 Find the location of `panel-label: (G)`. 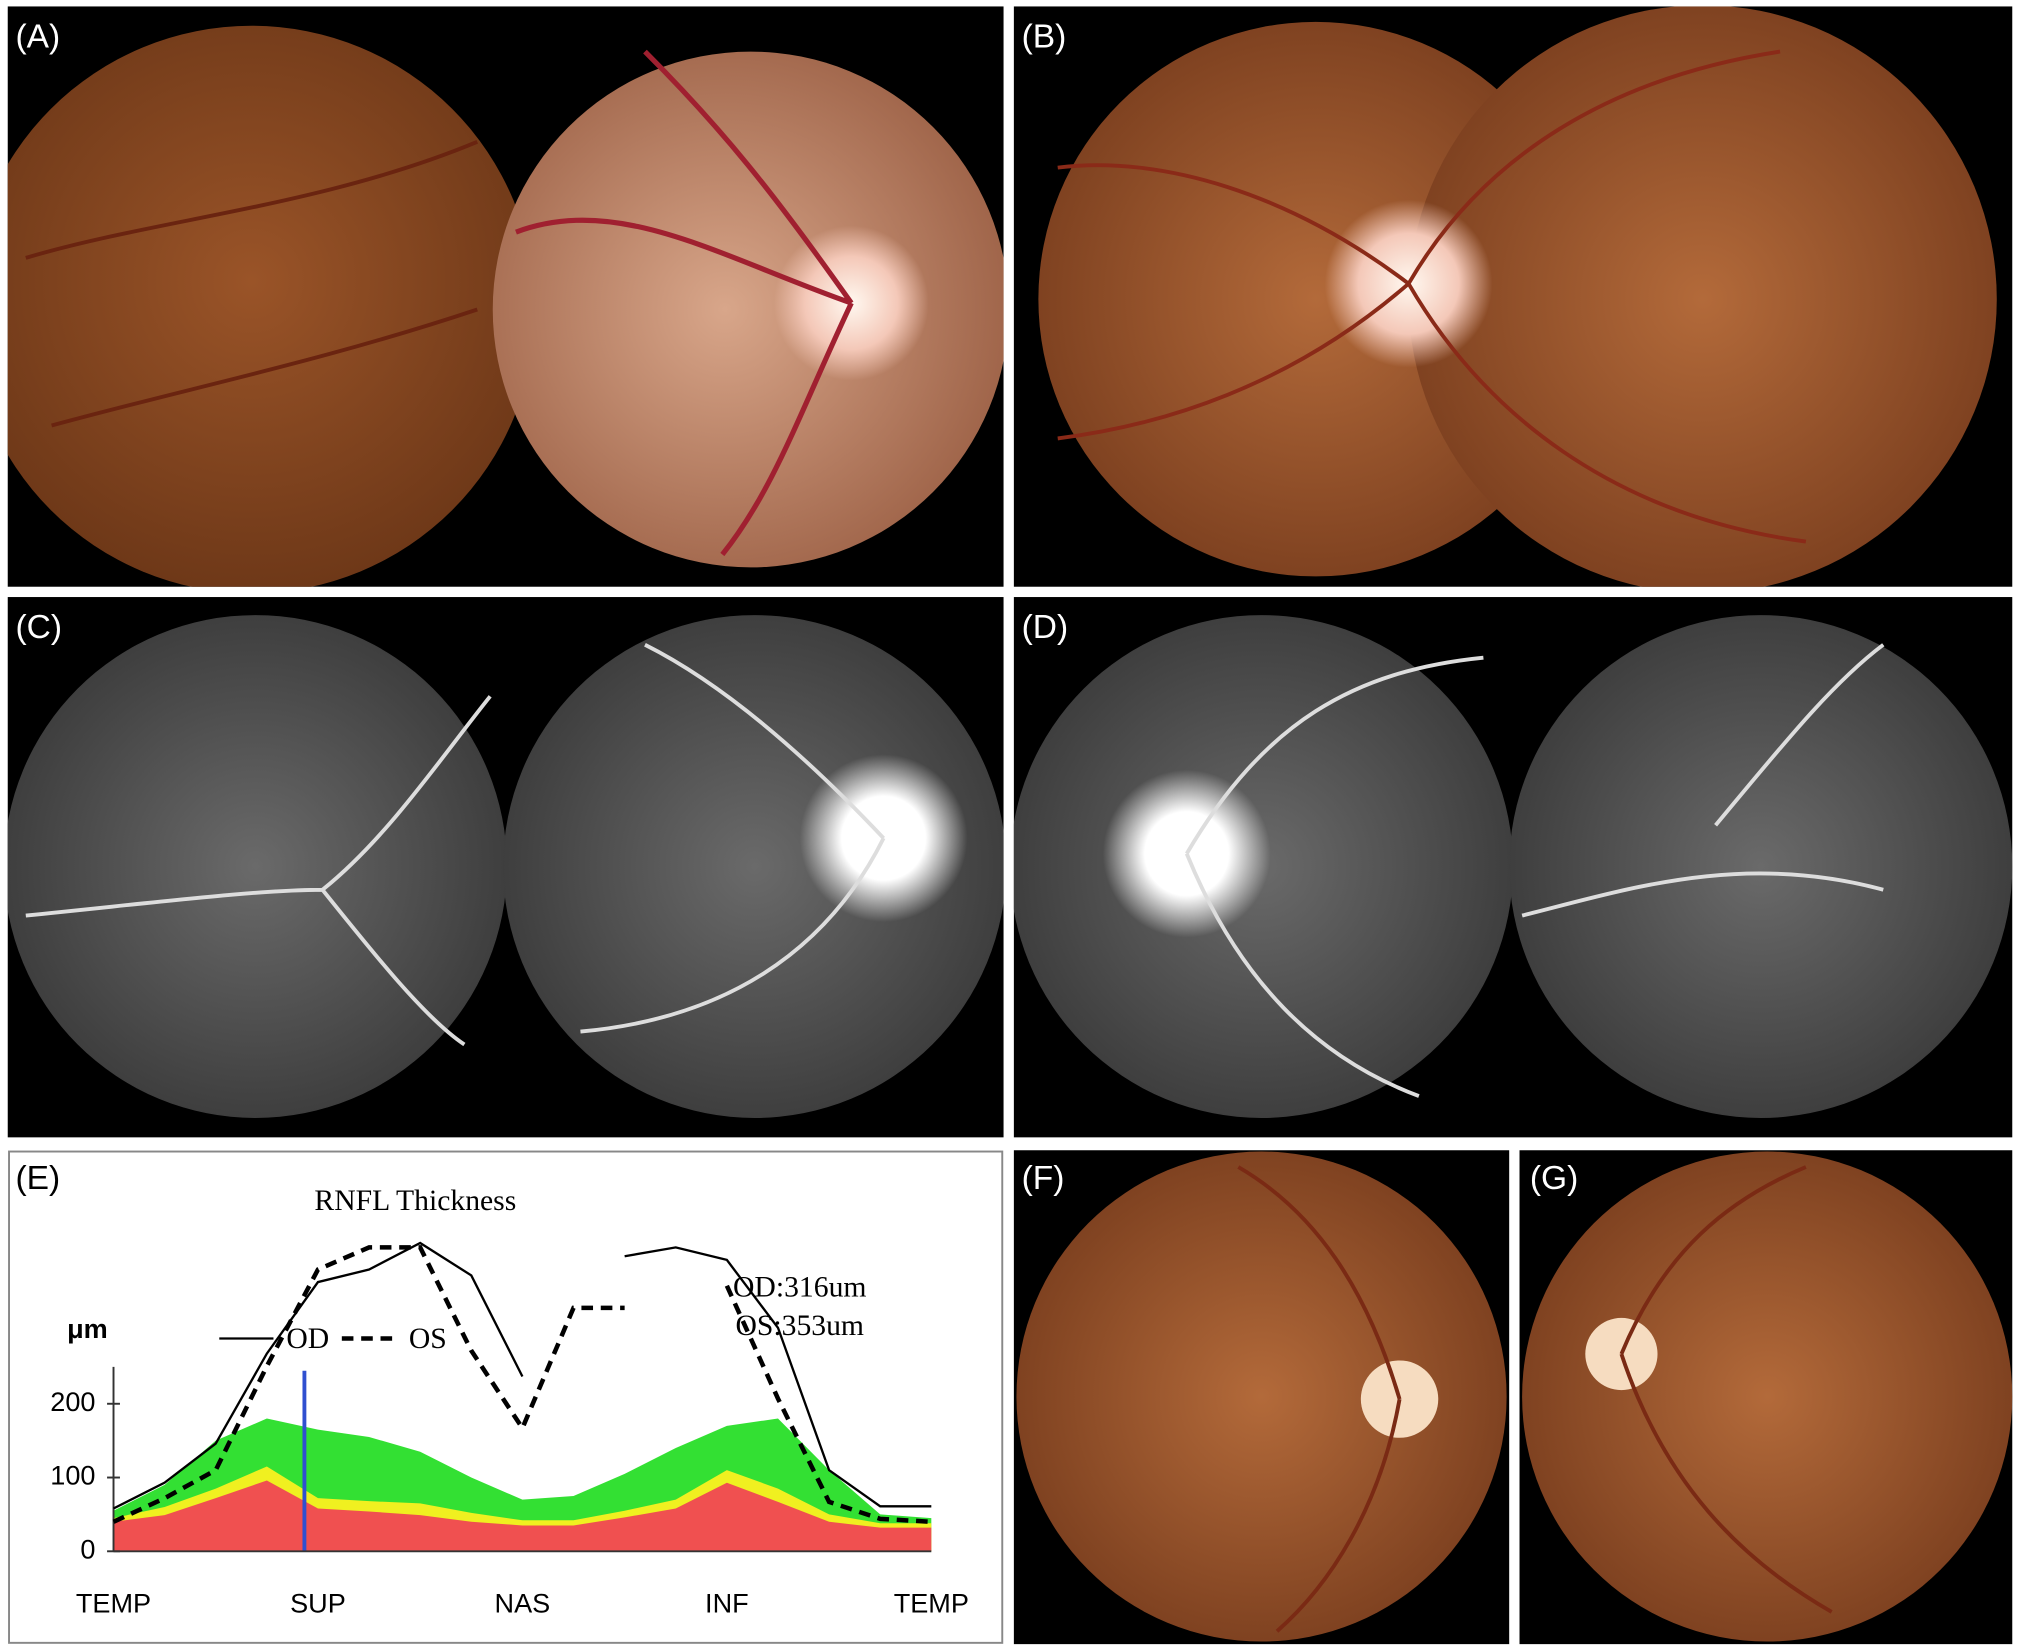

panel-label: (G) is located at coordinates (1554, 1178).